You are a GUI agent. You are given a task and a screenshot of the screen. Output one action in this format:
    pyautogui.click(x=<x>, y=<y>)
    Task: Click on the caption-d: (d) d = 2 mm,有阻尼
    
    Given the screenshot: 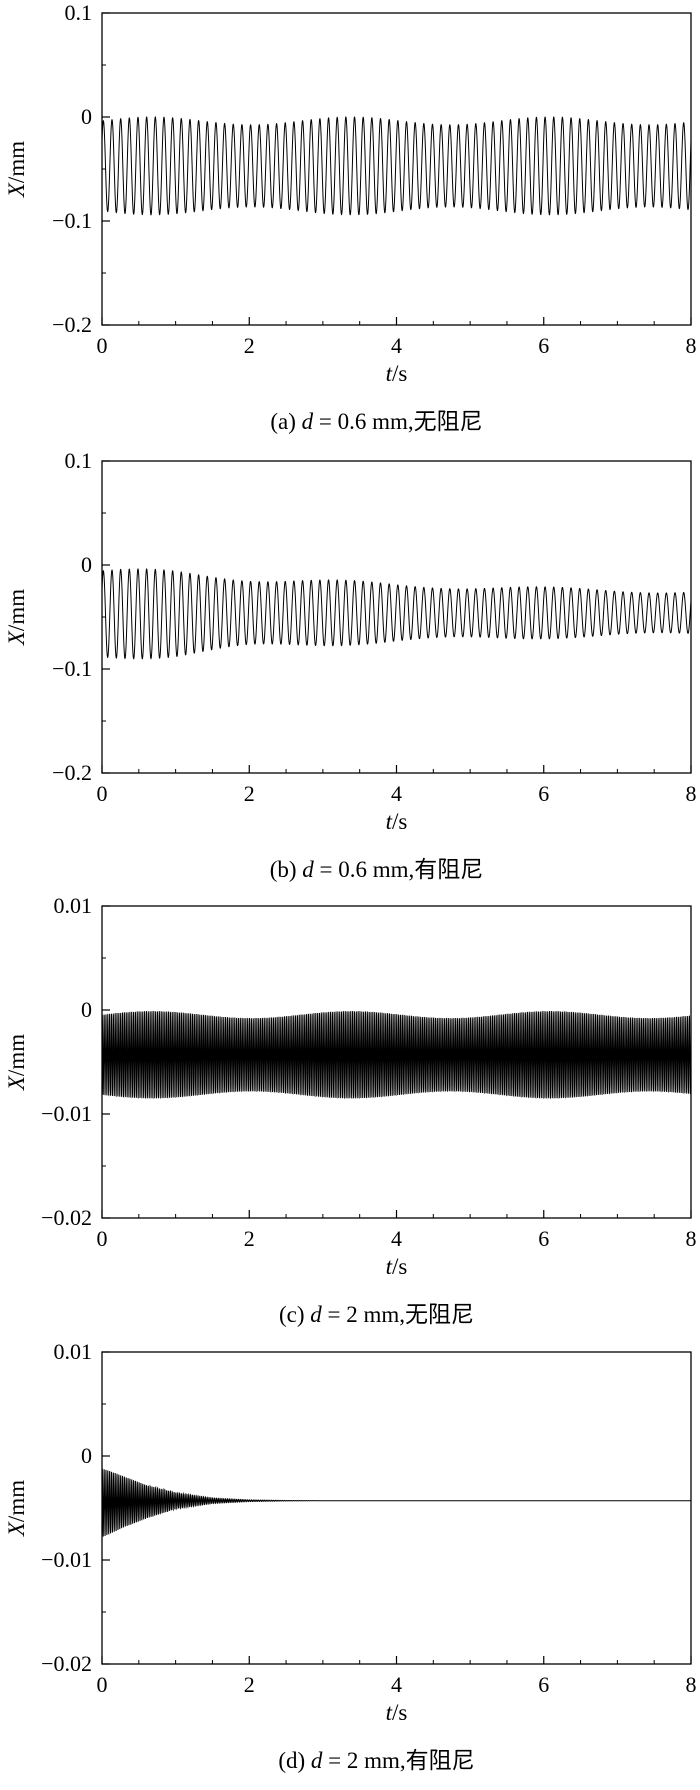 What is the action you would take?
    pyautogui.click(x=376, y=1760)
    